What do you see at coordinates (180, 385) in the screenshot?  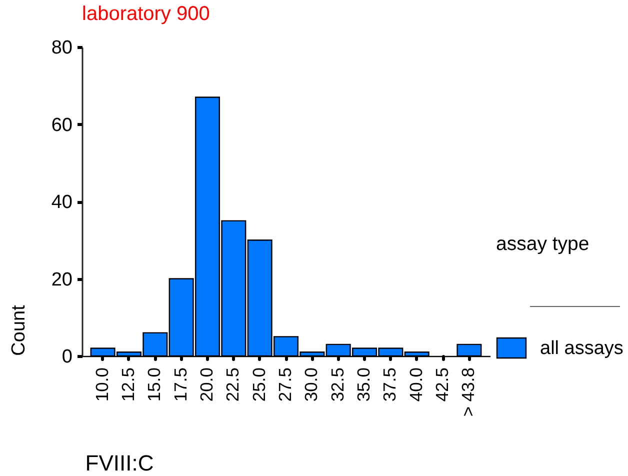 I see `x-tick-label: 17.5` at bounding box center [180, 385].